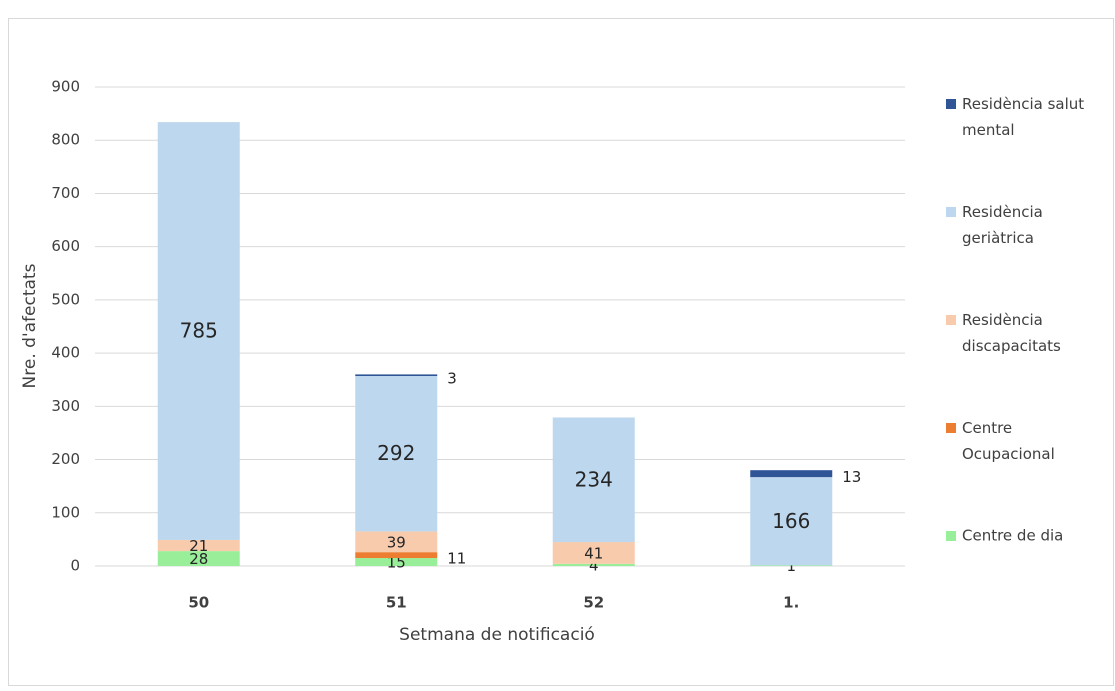 The width and height of the screenshot is (1115, 691). I want to click on data-label: 11, so click(456, 559).